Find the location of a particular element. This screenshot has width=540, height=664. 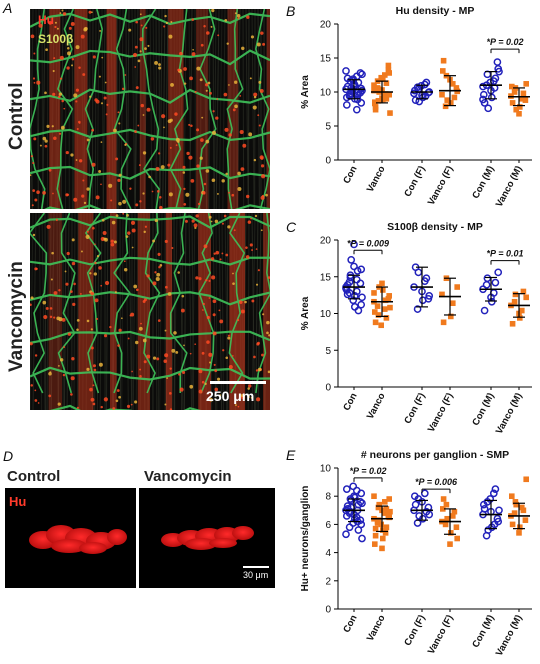

micrograph-vancomycin-image is located at coordinates (150, 311).